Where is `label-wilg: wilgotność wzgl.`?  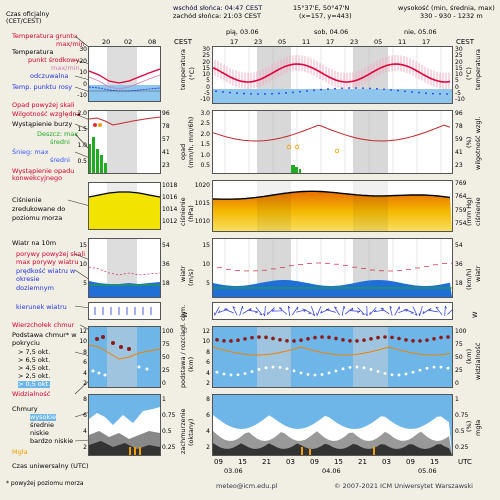 label-wilg: wilgotność wzgl. is located at coordinates (478, 143).